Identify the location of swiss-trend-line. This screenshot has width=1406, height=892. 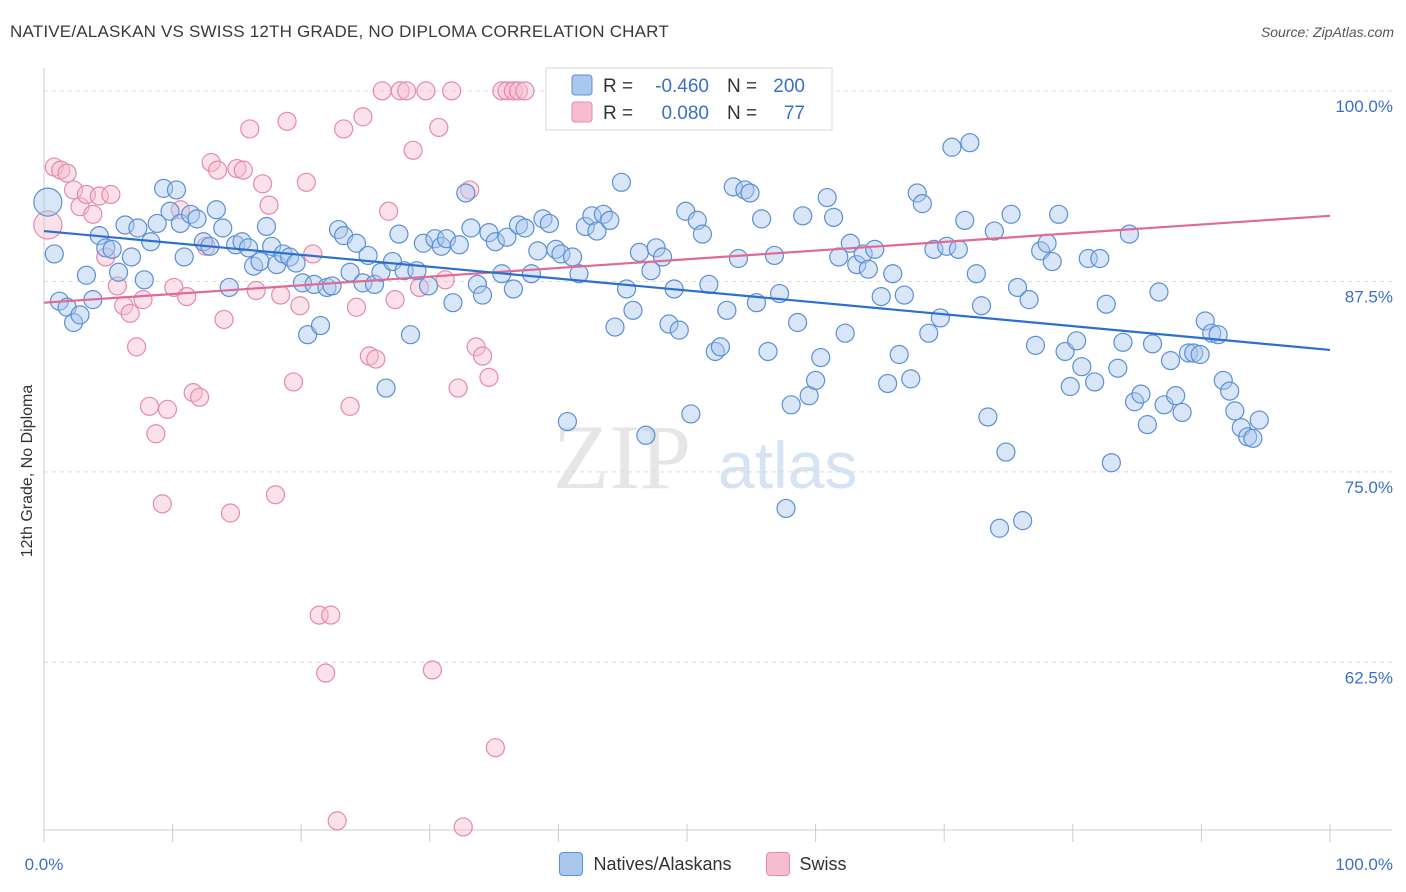
(687, 259).